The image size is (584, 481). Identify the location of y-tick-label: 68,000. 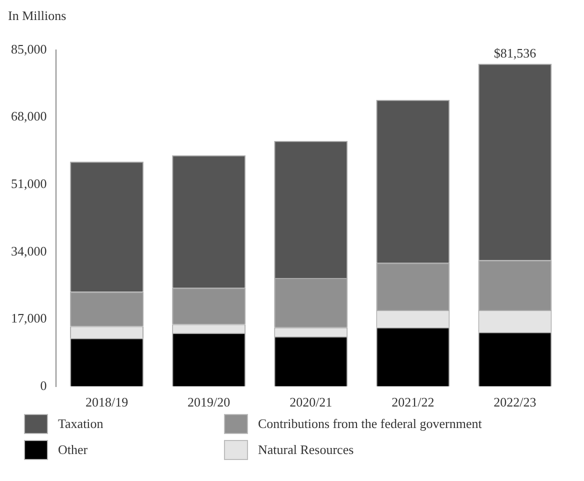
(29, 116).